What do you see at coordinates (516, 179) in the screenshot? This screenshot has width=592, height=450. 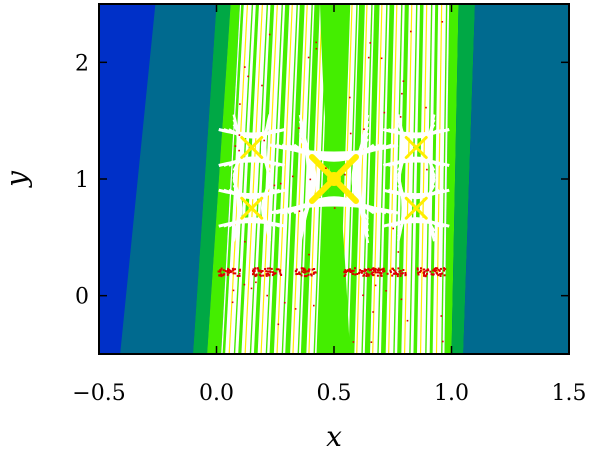 I see `region-right-band` at bounding box center [516, 179].